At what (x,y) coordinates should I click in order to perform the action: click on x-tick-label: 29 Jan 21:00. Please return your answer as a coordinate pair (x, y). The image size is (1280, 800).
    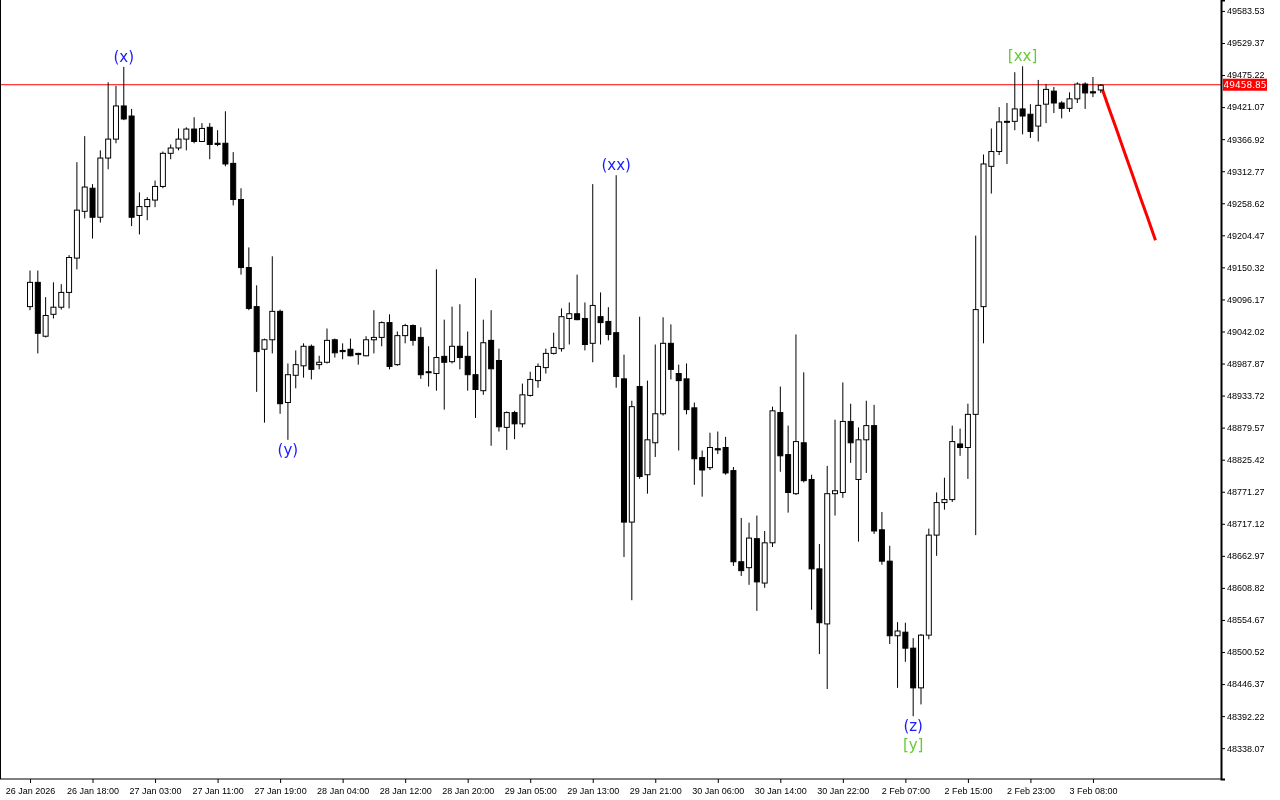
    Looking at the image, I should click on (655, 791).